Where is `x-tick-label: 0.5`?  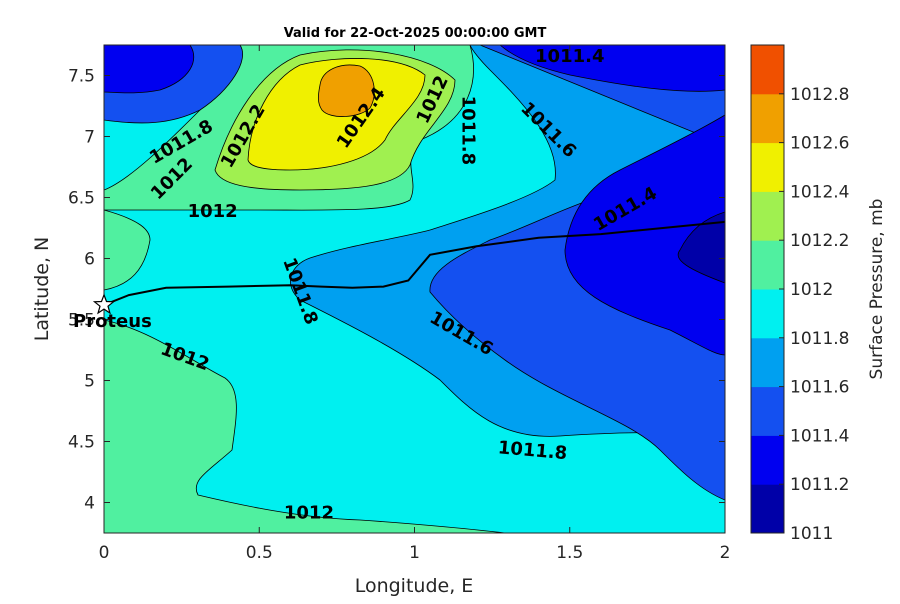 x-tick-label: 0.5 is located at coordinates (259, 553).